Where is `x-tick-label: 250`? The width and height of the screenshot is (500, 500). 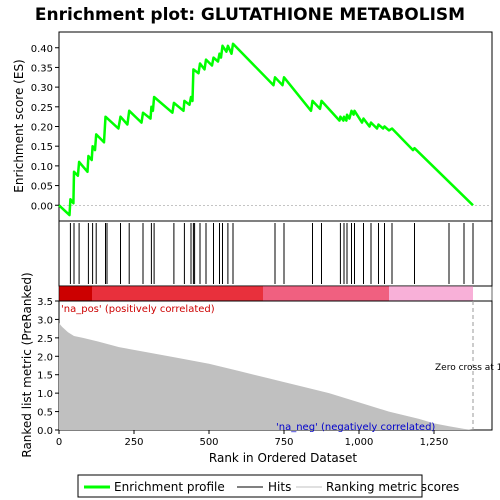
x-tick-label: 250 is located at coordinates (133, 442).